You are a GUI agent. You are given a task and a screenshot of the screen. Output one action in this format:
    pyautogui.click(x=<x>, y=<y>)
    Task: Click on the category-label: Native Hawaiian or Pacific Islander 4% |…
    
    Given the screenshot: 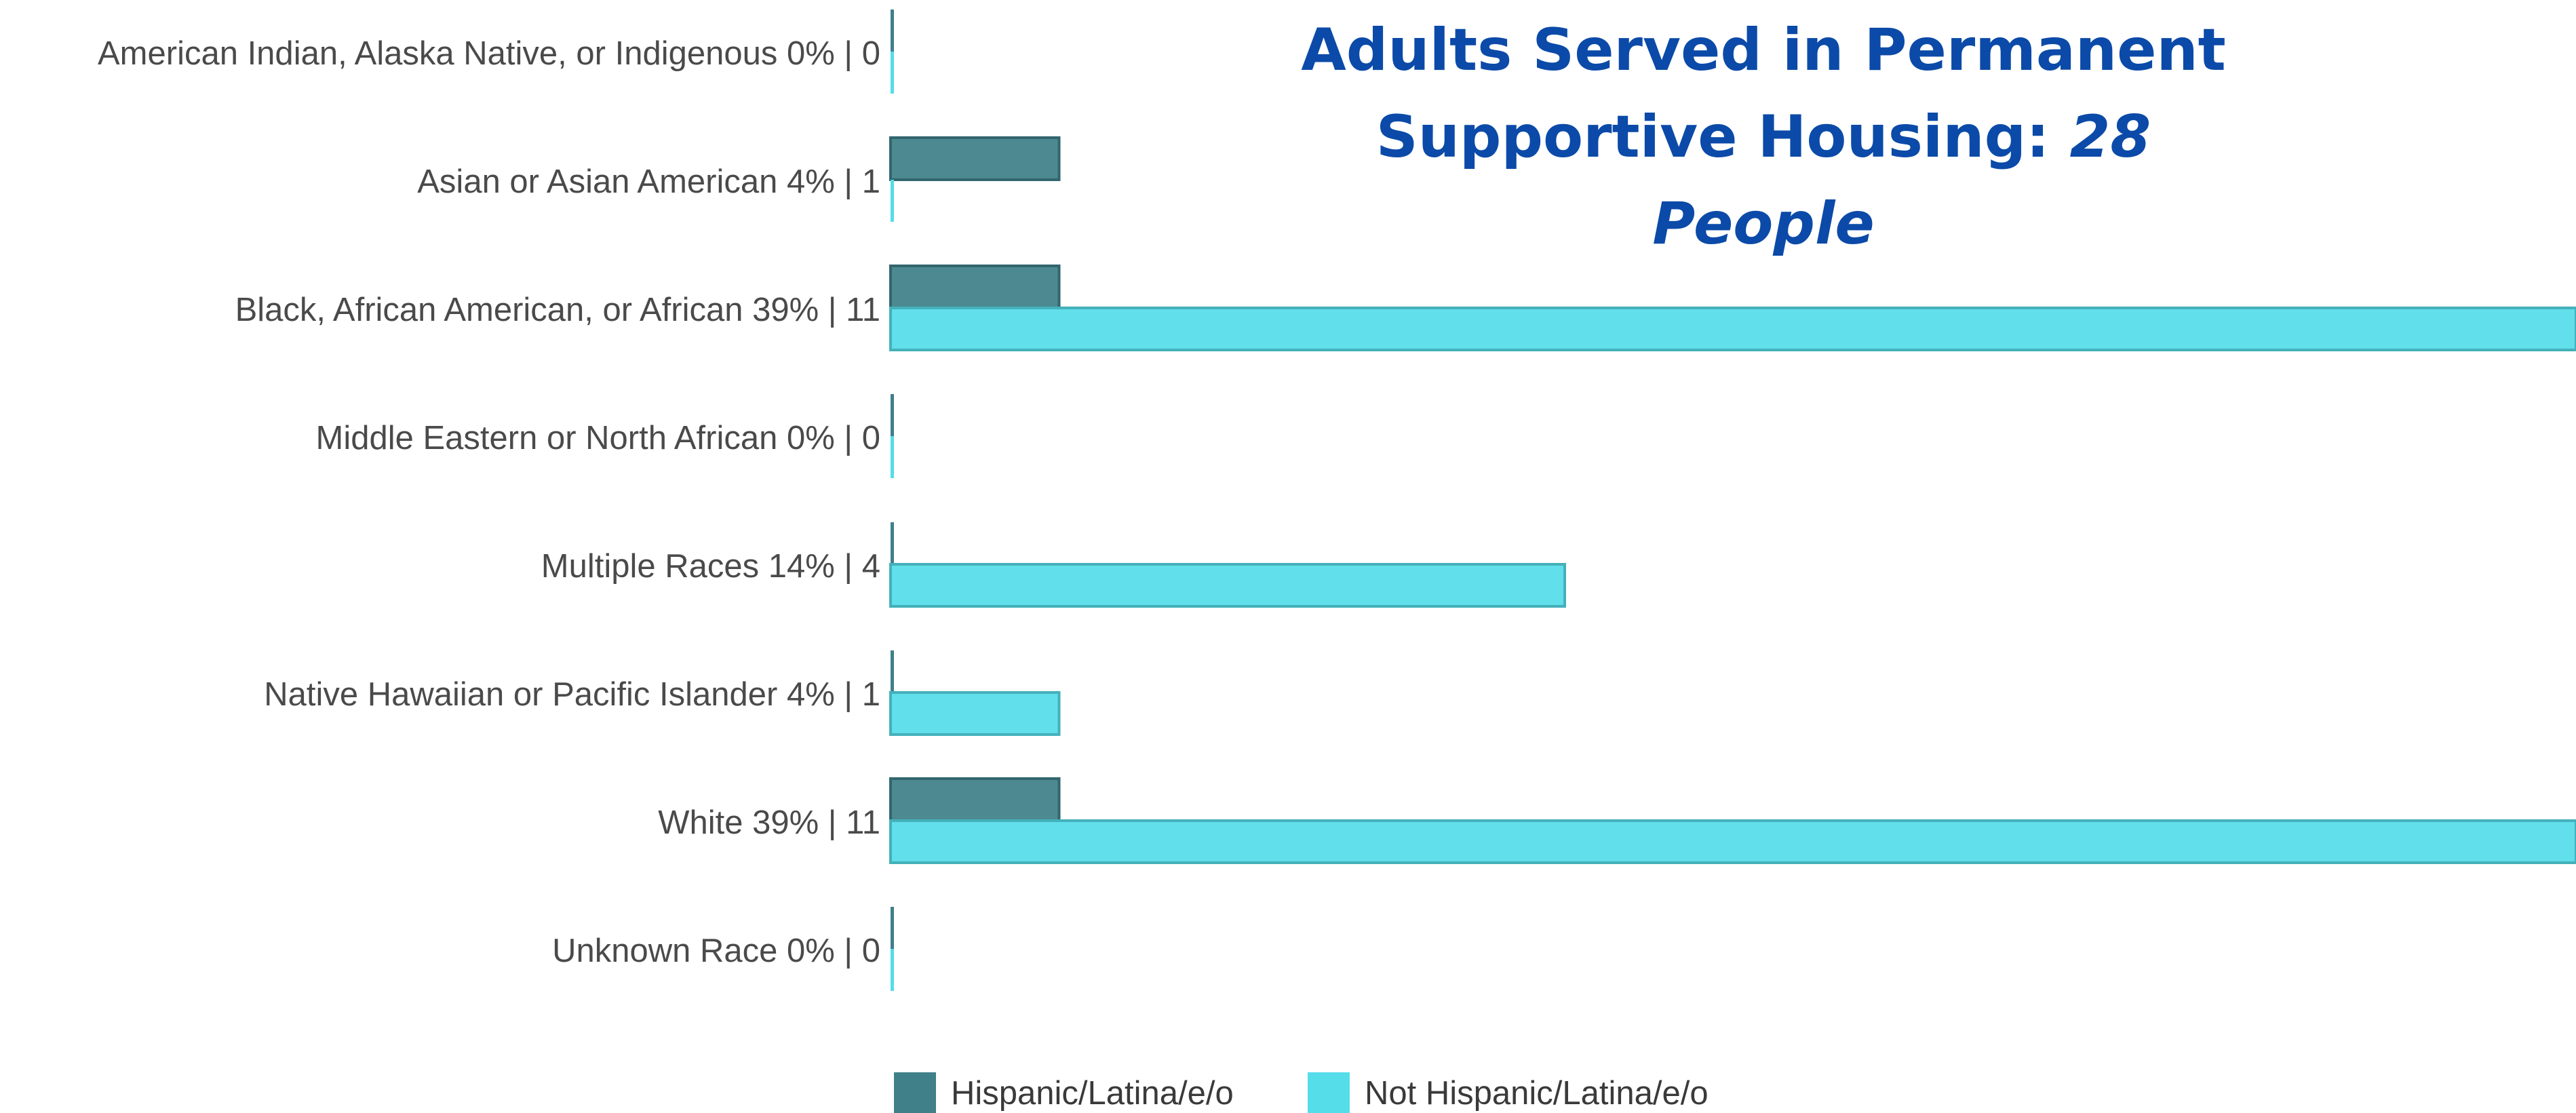 What is the action you would take?
    pyautogui.click(x=572, y=694)
    